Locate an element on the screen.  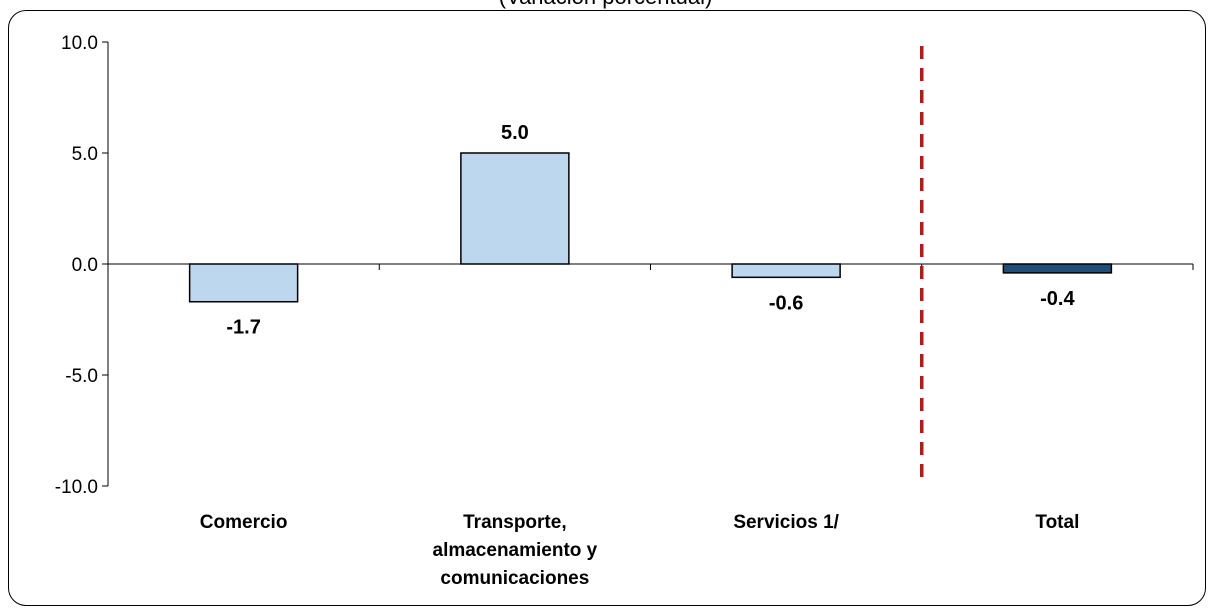
category-label-line: Comercio is located at coordinates (244, 522).